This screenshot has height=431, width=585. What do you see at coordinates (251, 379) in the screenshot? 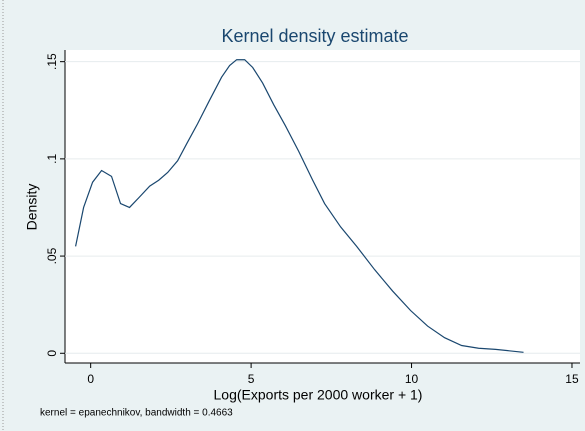
I see `x-tick-label: 5` at bounding box center [251, 379].